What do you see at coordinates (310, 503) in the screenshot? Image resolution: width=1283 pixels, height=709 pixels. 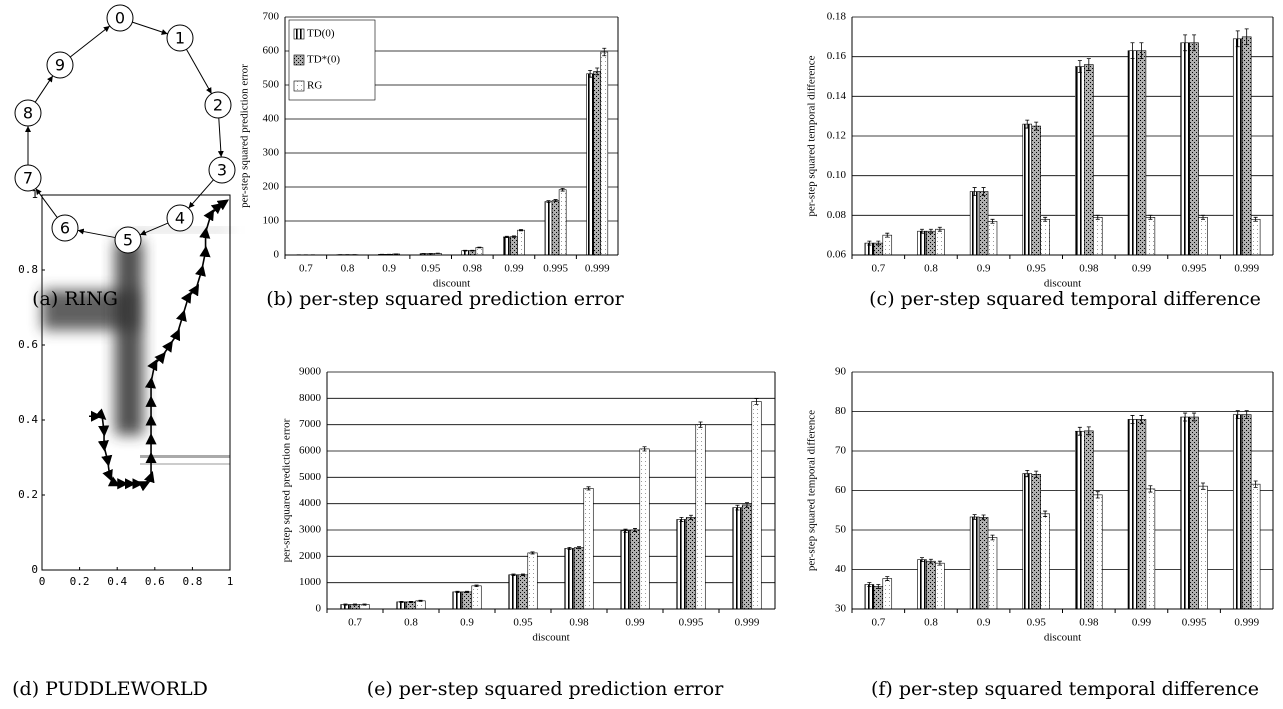 I see `y-tick-label: 4000` at bounding box center [310, 503].